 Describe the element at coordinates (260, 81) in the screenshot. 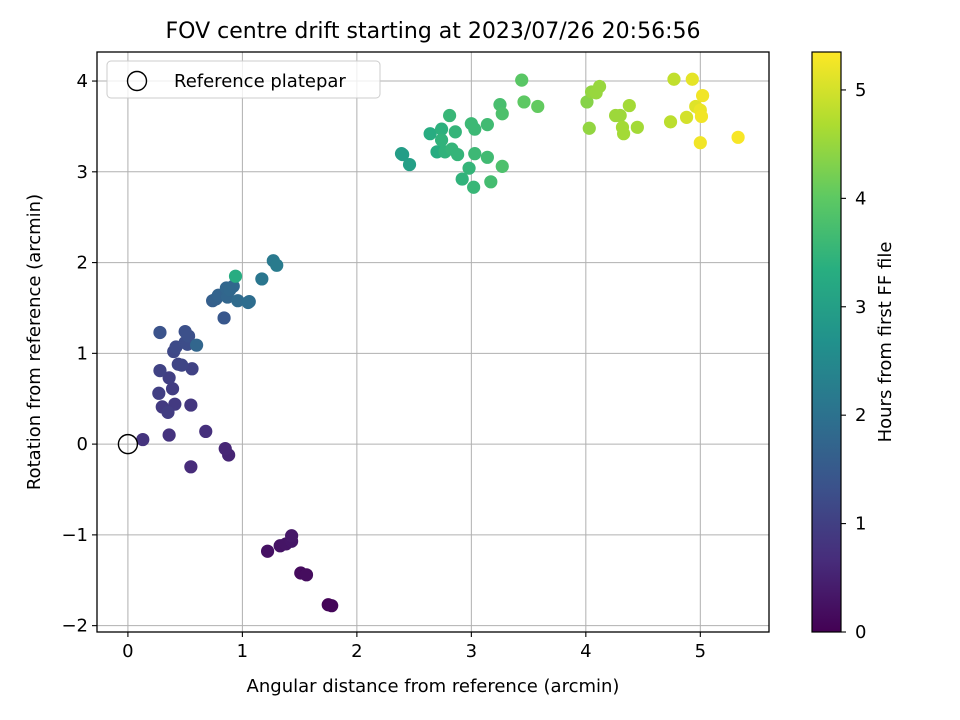

I see `legend-entry-reference: Reference platepar` at that location.